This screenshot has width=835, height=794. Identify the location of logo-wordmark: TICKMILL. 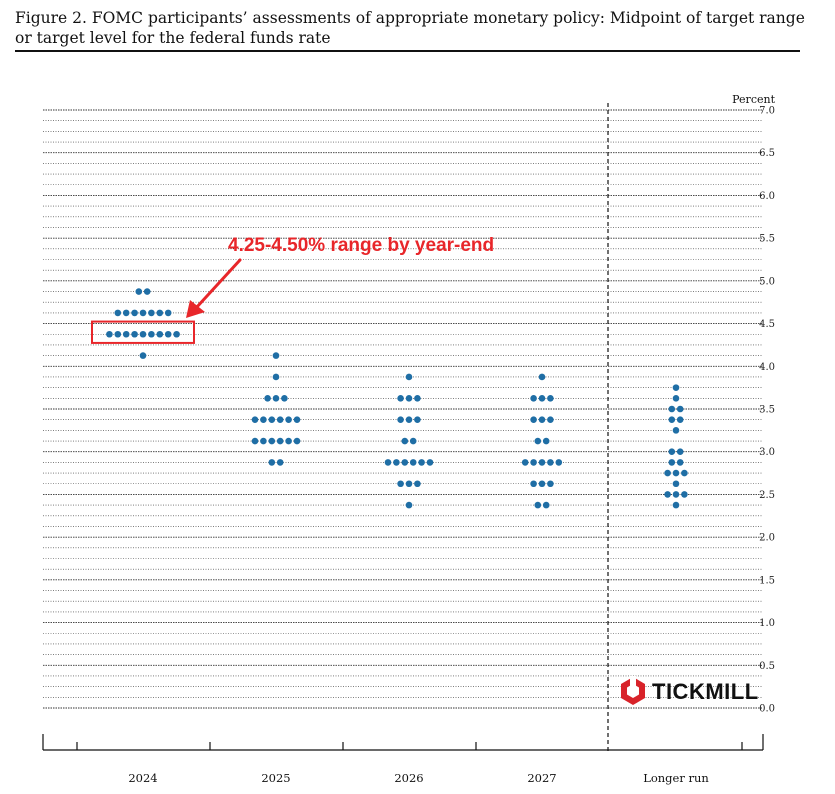
(705, 691).